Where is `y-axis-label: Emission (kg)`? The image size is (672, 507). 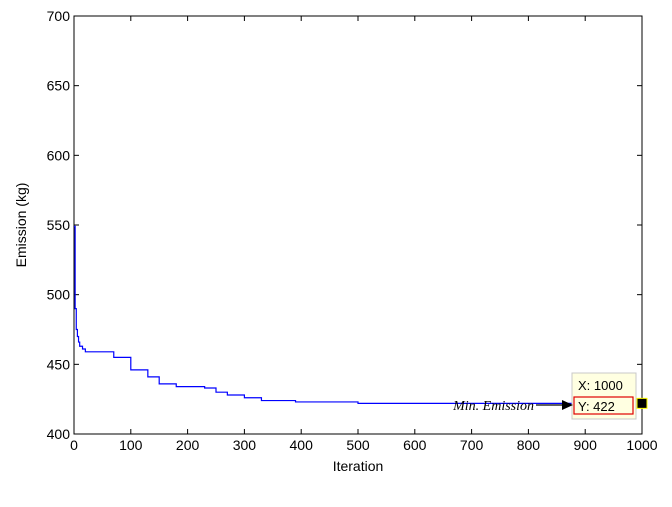
y-axis-label: Emission (kg) is located at coordinates (21, 225).